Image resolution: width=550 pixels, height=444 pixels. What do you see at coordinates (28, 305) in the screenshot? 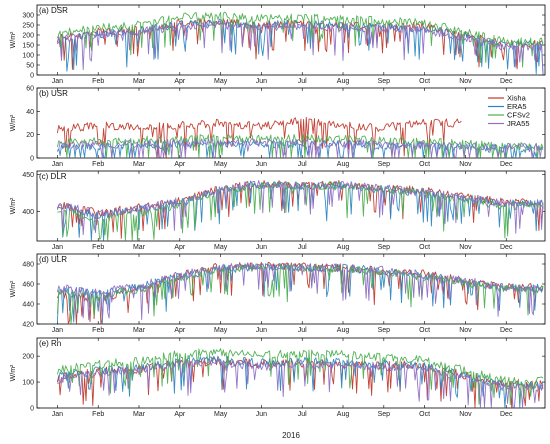
I see `y-tick-label: 440` at bounding box center [28, 305].